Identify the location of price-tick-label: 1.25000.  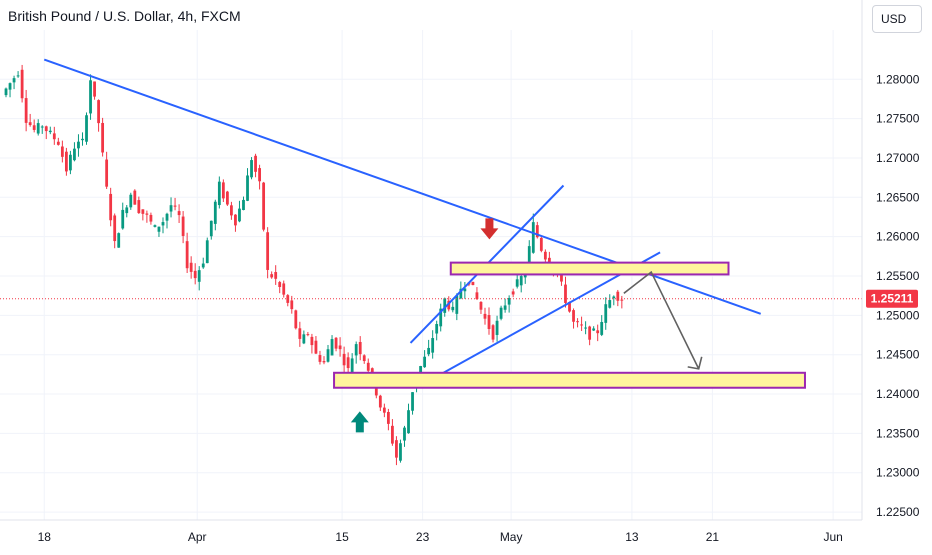
(898, 315).